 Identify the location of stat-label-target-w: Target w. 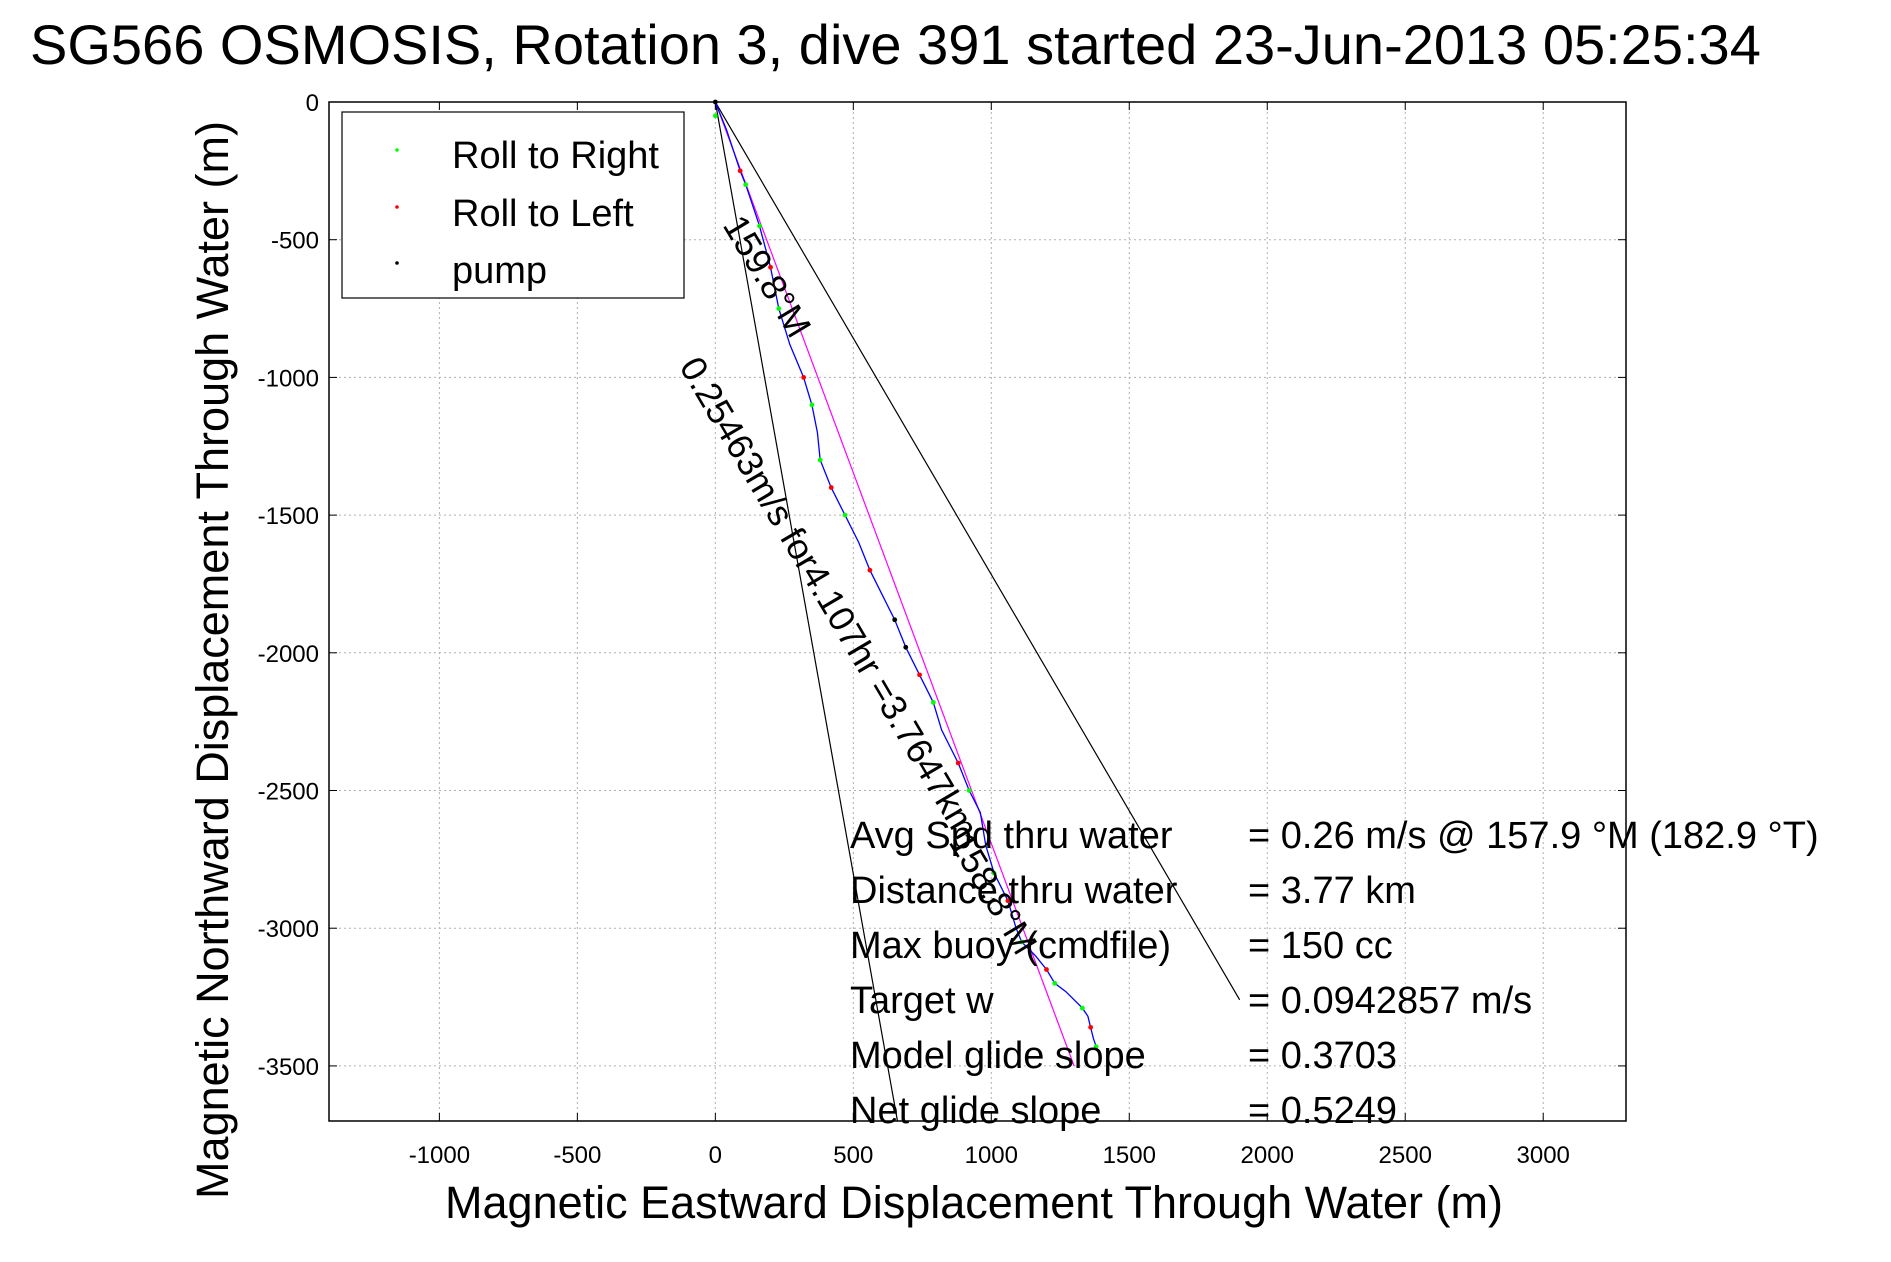
(922, 1001).